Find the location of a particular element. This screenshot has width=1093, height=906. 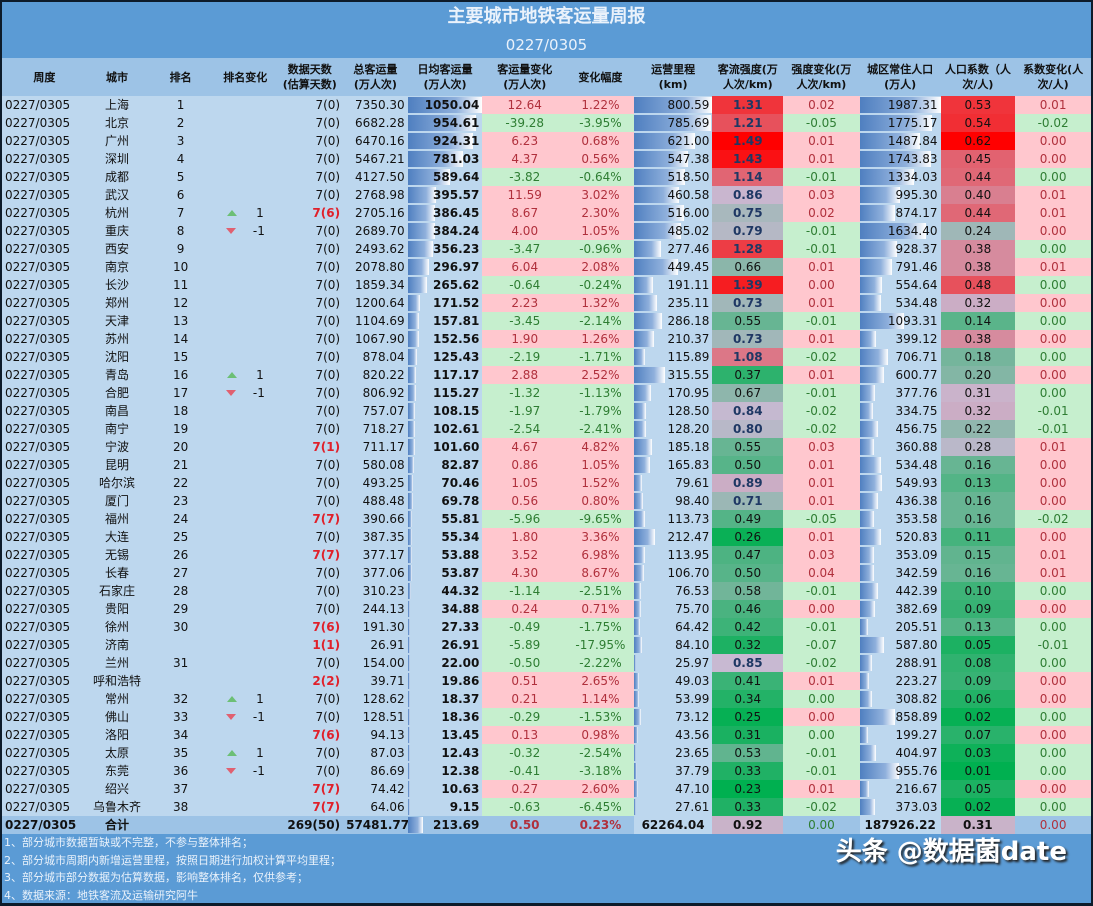

coef-change-cell: -0.02 is located at coordinates (1053, 519).